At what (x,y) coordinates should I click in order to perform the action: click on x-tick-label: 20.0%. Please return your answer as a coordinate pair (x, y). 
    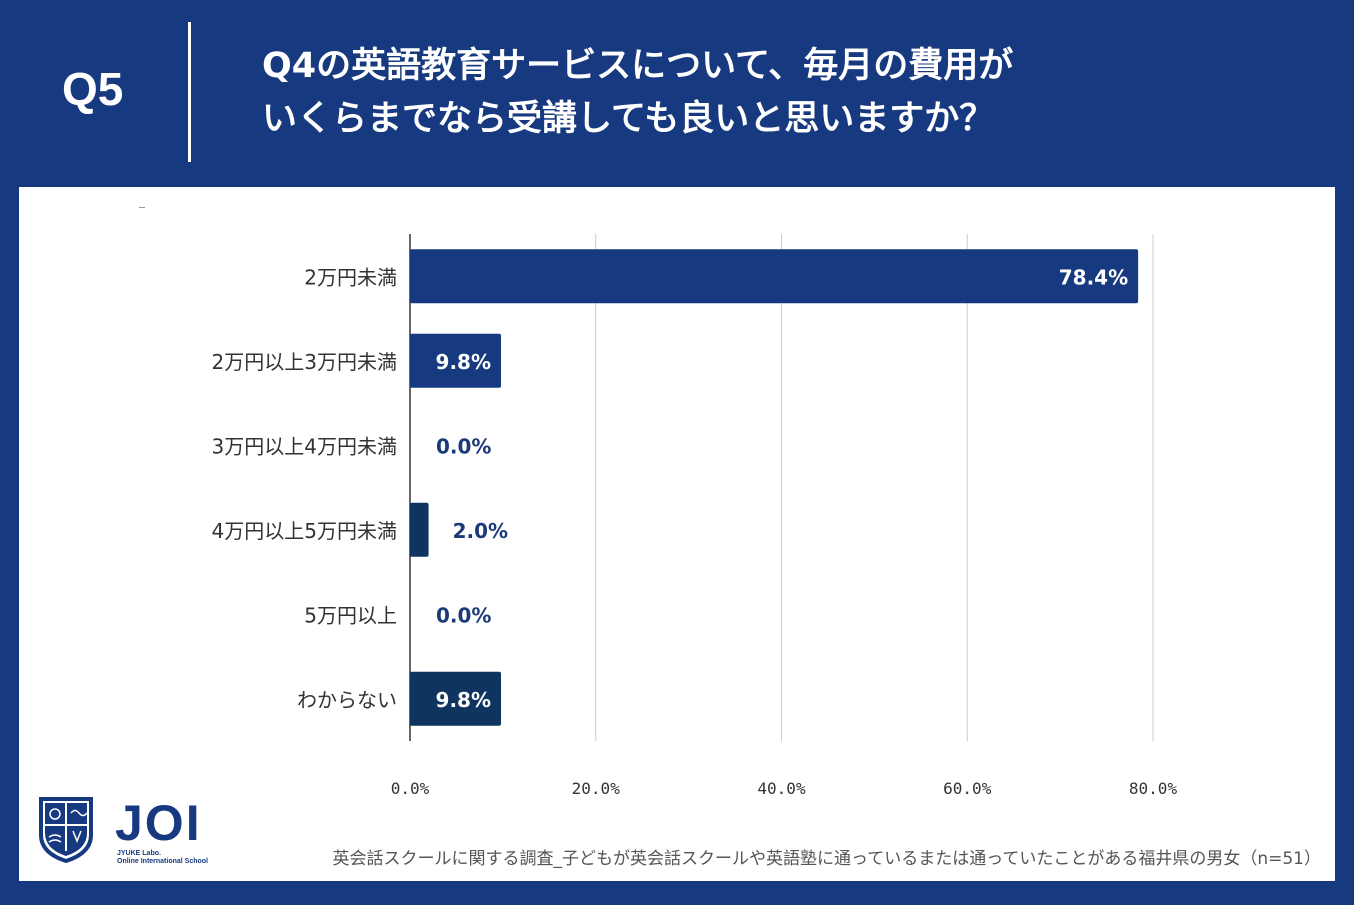
    Looking at the image, I should click on (596, 788).